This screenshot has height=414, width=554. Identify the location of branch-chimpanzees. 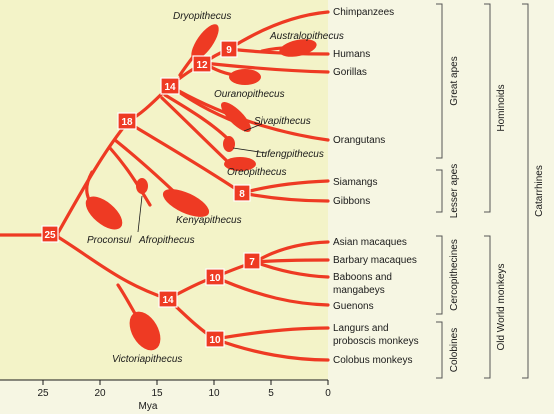
(278, 30).